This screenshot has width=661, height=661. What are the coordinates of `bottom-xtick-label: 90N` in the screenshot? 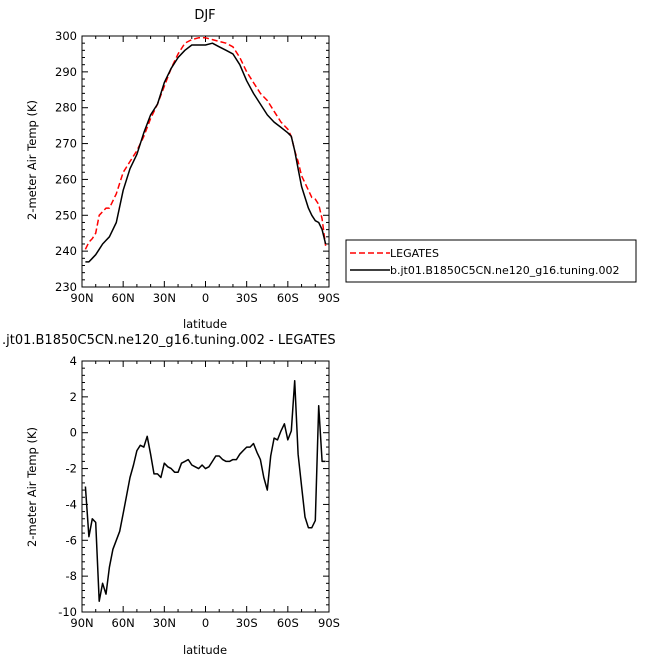 It's located at (81, 623).